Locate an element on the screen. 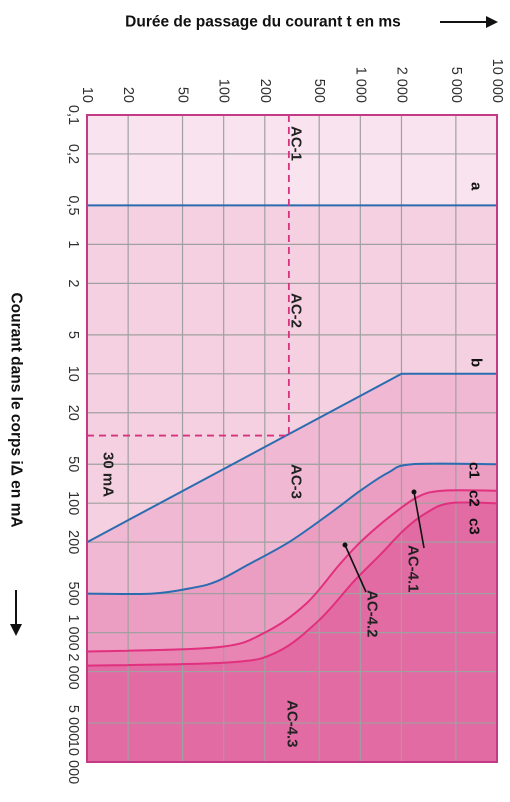 This screenshot has height=802, width=510. tick-label-current: 50 is located at coordinates (73, 464).